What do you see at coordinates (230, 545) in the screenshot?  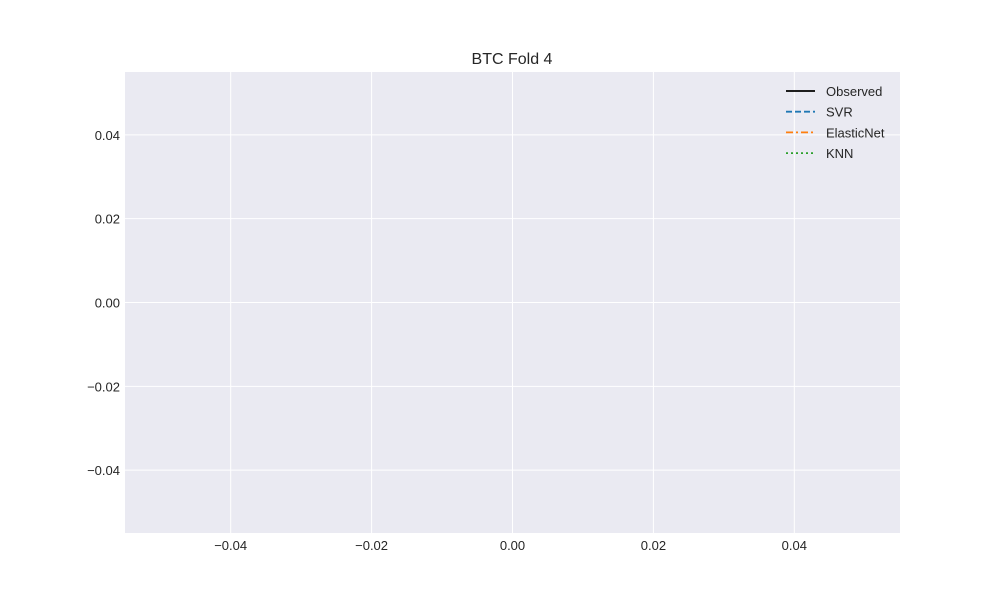 I see `x-tick-label: −0.04` at bounding box center [230, 545].